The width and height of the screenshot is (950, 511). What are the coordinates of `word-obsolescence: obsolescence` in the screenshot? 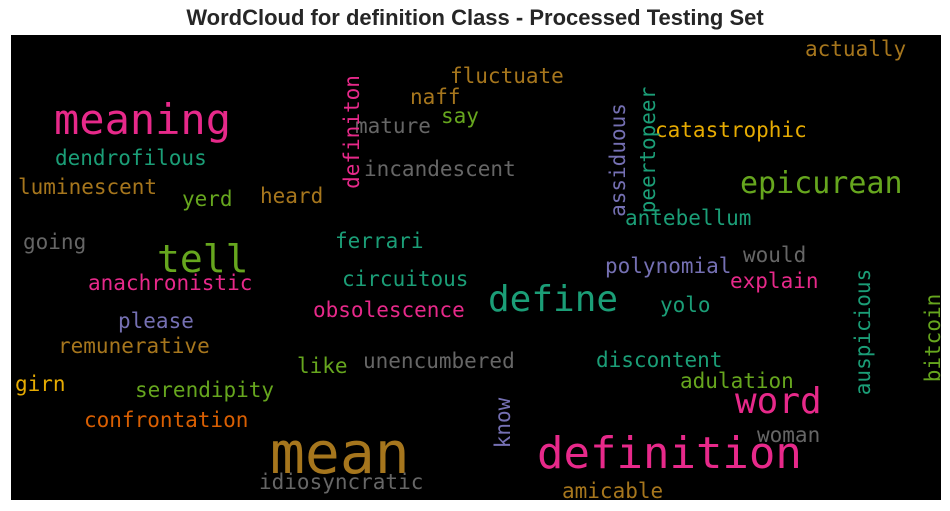 It's located at (389, 310).